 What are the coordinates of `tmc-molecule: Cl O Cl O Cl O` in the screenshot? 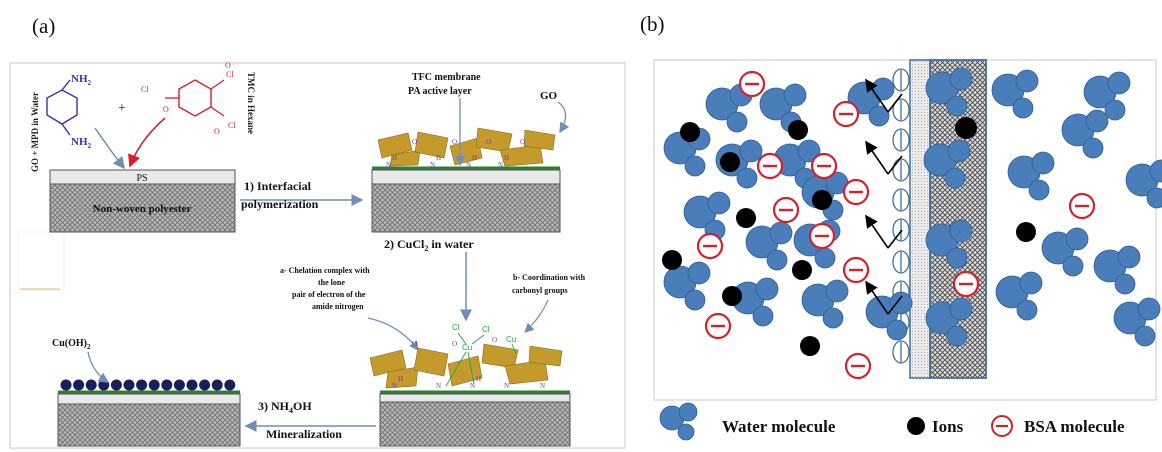 It's located at (188, 98).